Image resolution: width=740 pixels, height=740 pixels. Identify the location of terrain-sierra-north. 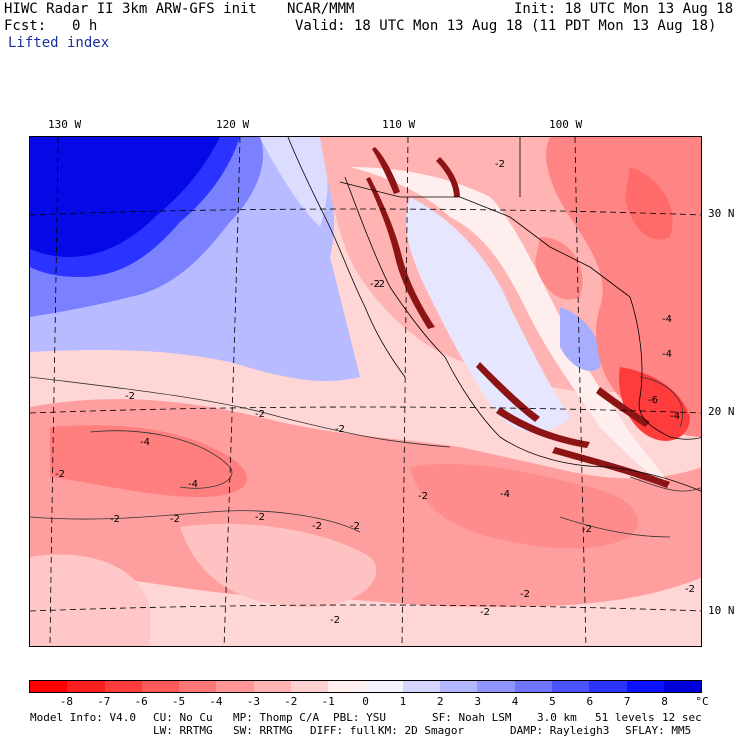
(386, 170).